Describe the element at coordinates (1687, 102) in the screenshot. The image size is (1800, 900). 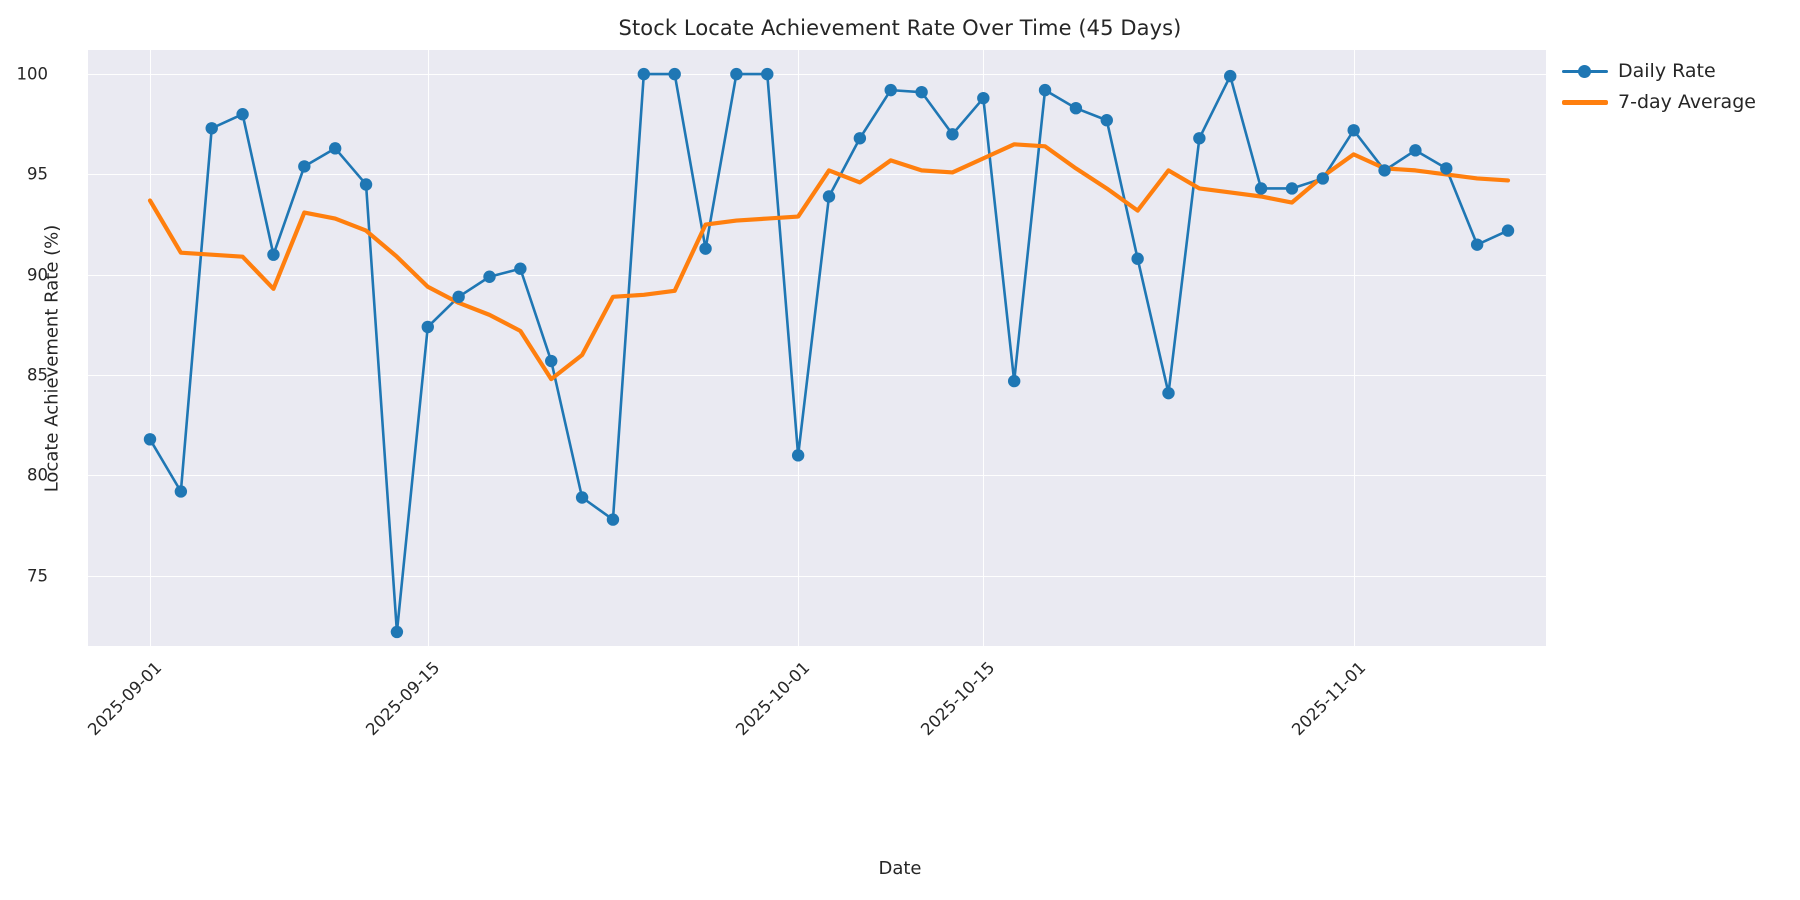
I see `legend-label: 7-day Average` at that location.